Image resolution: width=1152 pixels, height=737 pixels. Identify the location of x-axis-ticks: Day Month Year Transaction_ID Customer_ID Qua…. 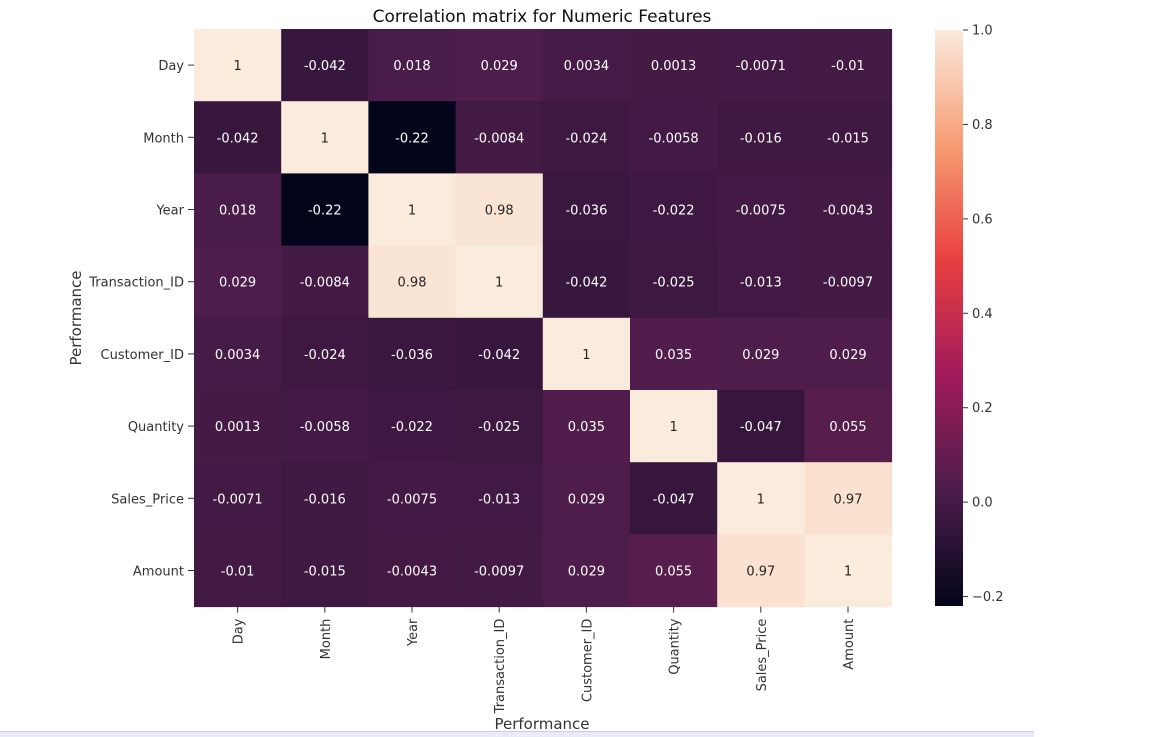
(544, 660).